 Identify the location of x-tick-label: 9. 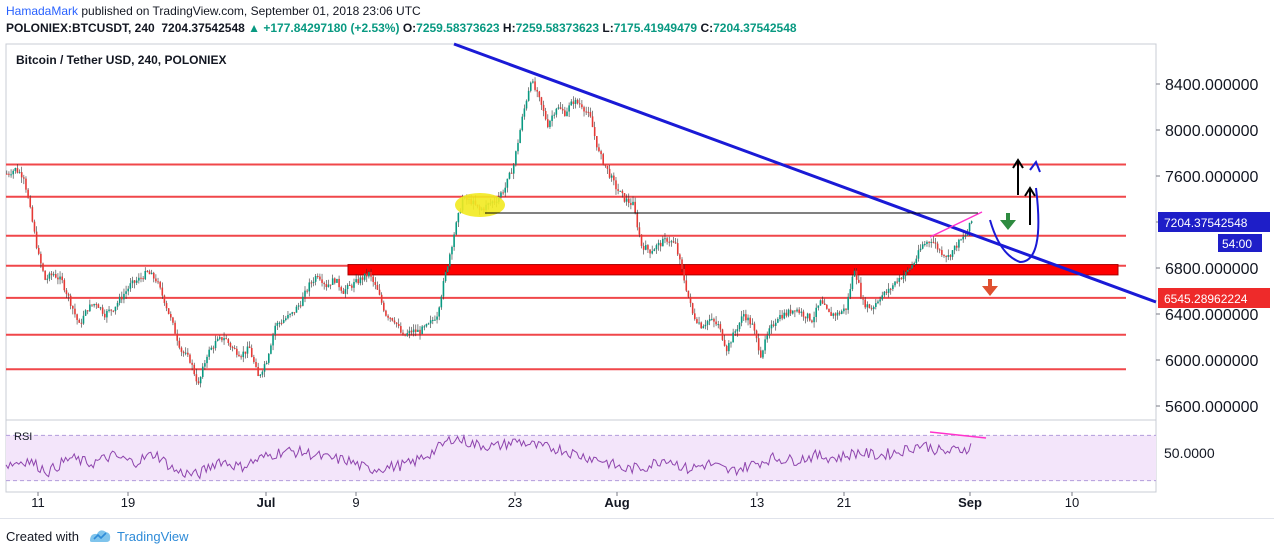
(355, 502).